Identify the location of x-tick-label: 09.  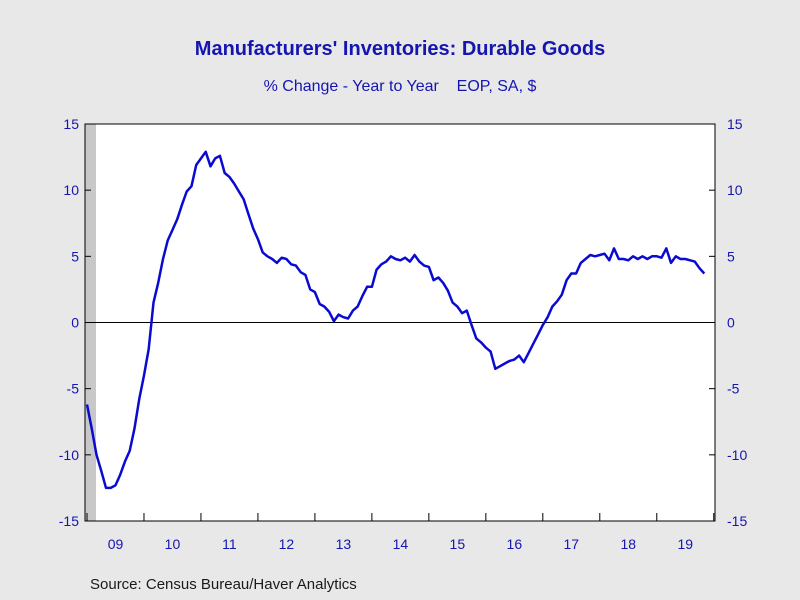
(116, 544).